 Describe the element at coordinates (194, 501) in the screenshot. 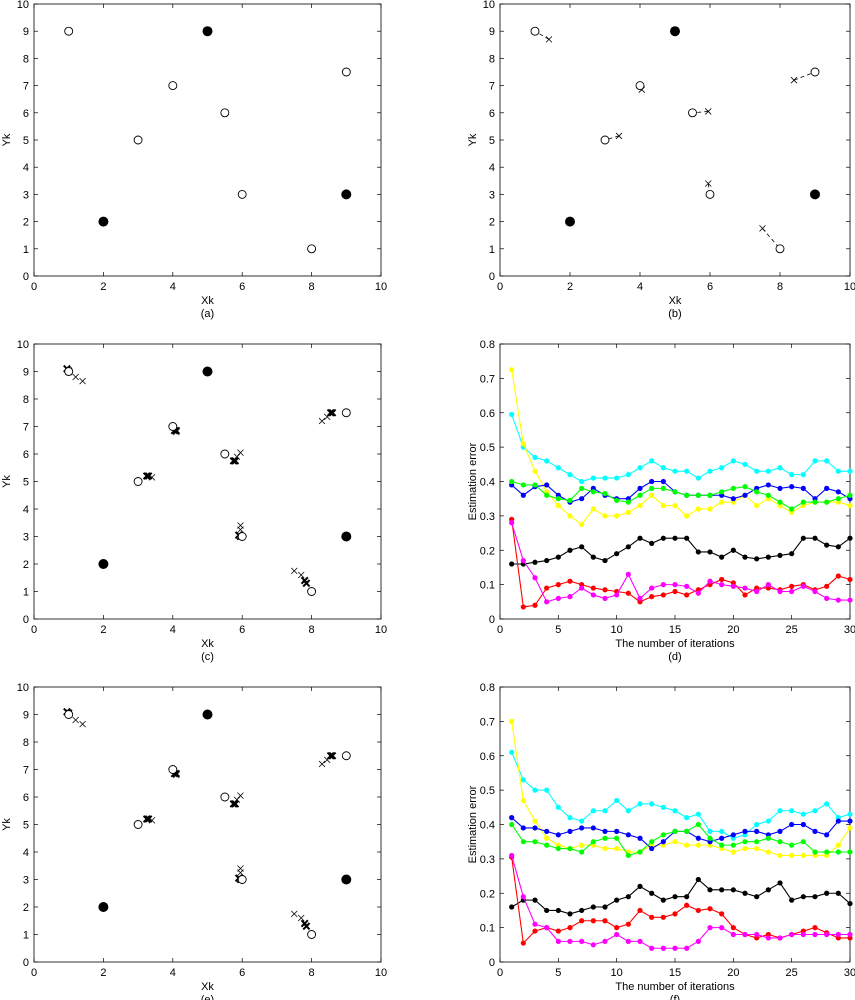

I see `panel-c: 0 2 4 6 8 10 0 1 2 3 4 5 6 7 8 9 10 Xk Yk (c)` at that location.